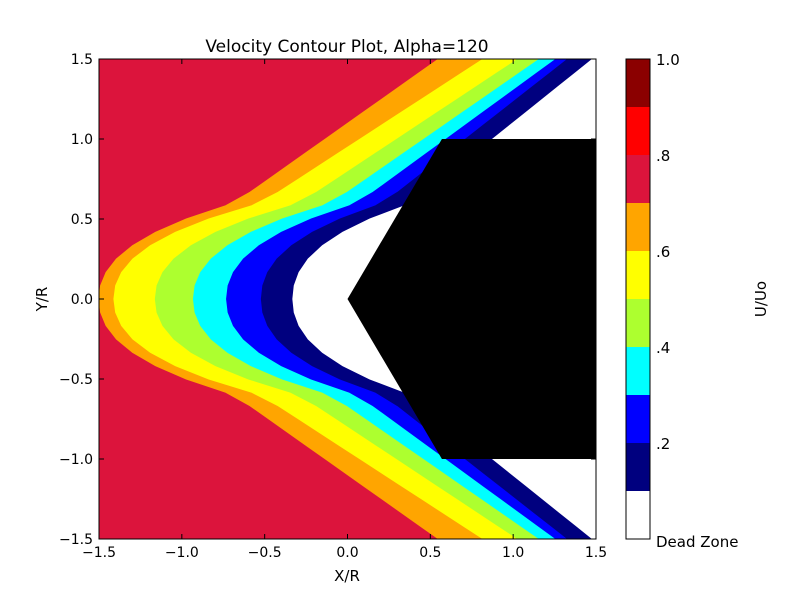 Image resolution: width=800 pixels, height=600 pixels. I want to click on colorbar-tick-label: Dead Zone, so click(697, 542).